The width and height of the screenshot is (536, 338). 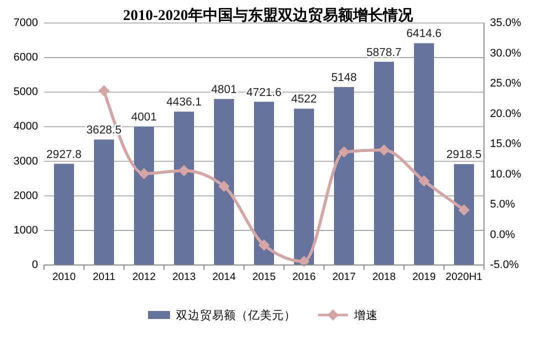 I want to click on y-tick-label: 1000, so click(x=26, y=230).